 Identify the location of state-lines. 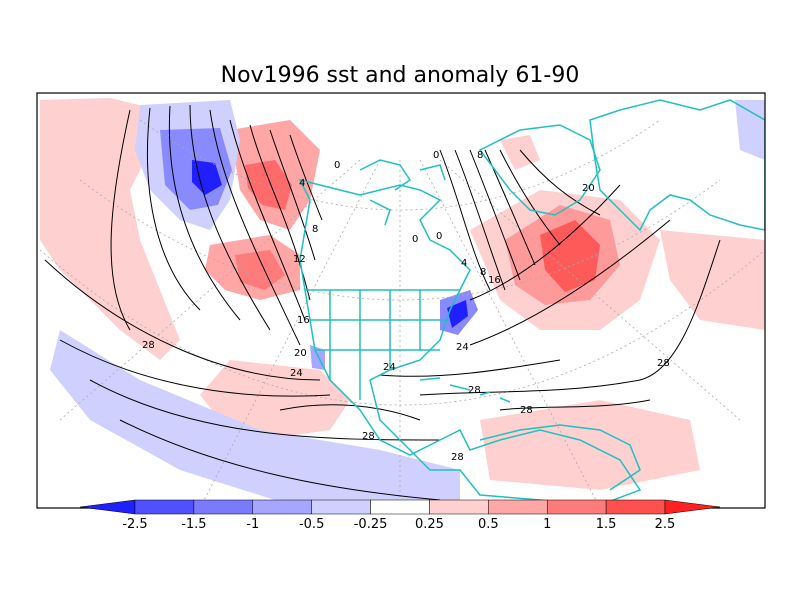
(380, 345).